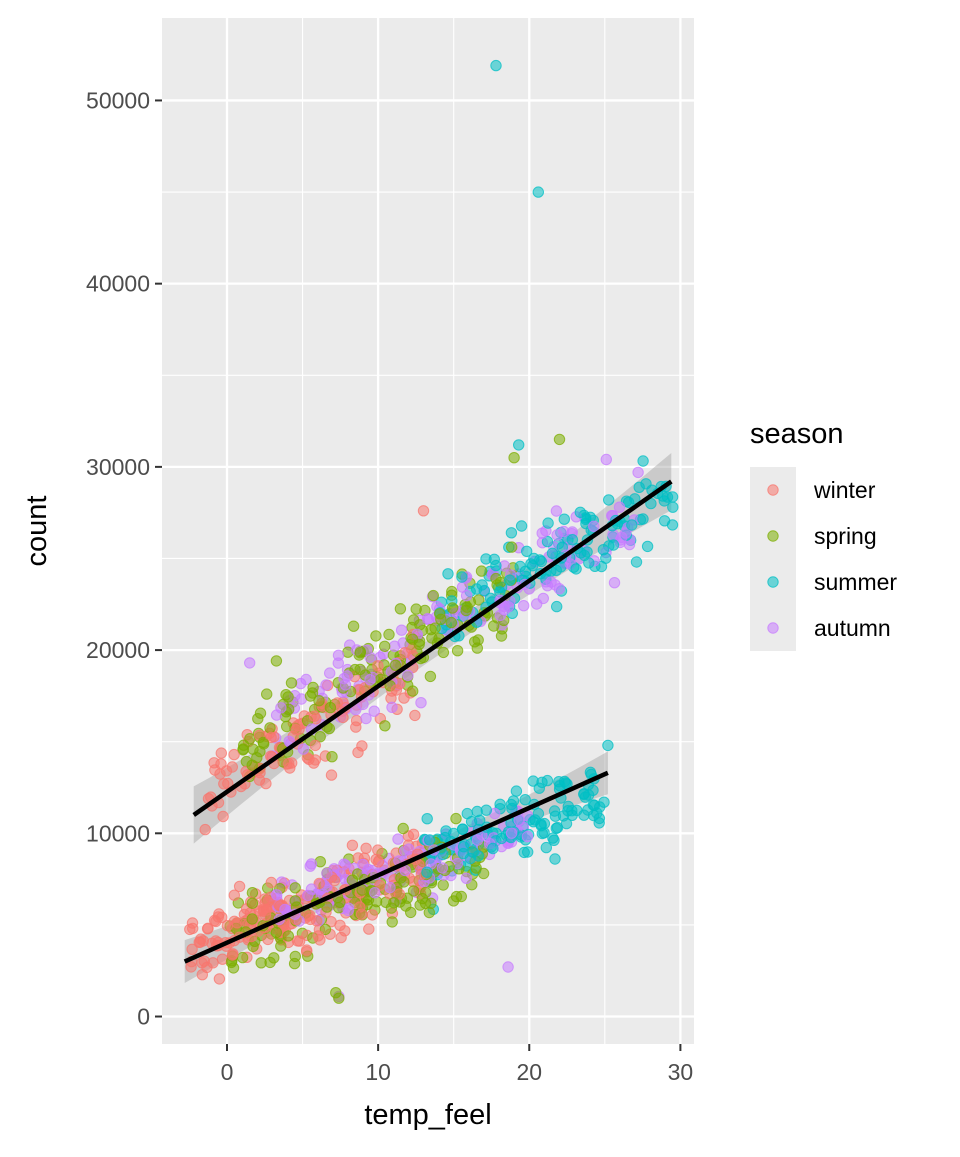  What do you see at coordinates (427, 1115) in the screenshot?
I see `x-axis-title: temp_feel` at bounding box center [427, 1115].